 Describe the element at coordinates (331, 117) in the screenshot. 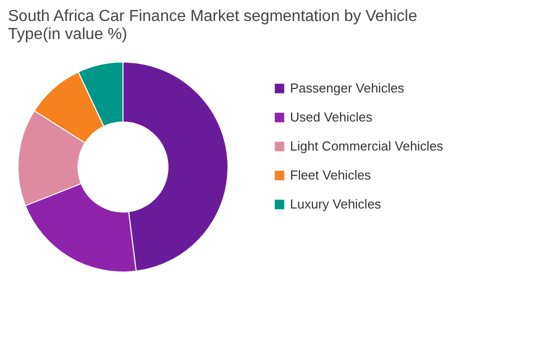

I see `legend-label: Used Vehicles` at that location.